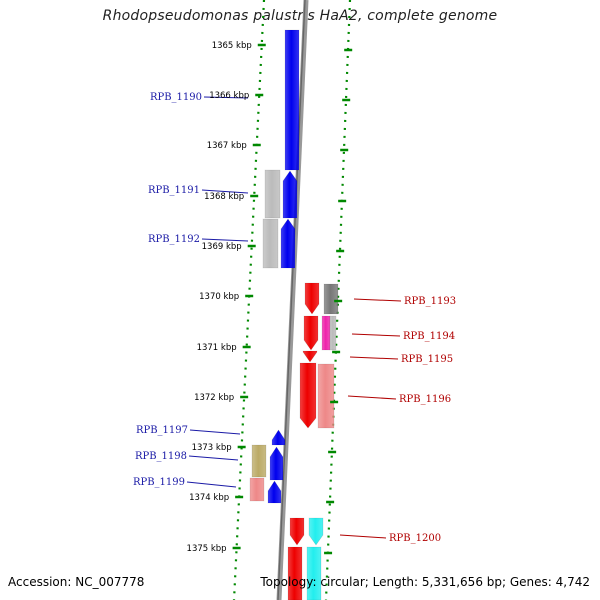  What do you see at coordinates (222, 247) in the screenshot?
I see `tick-label: 1369 kbp` at bounding box center [222, 247].